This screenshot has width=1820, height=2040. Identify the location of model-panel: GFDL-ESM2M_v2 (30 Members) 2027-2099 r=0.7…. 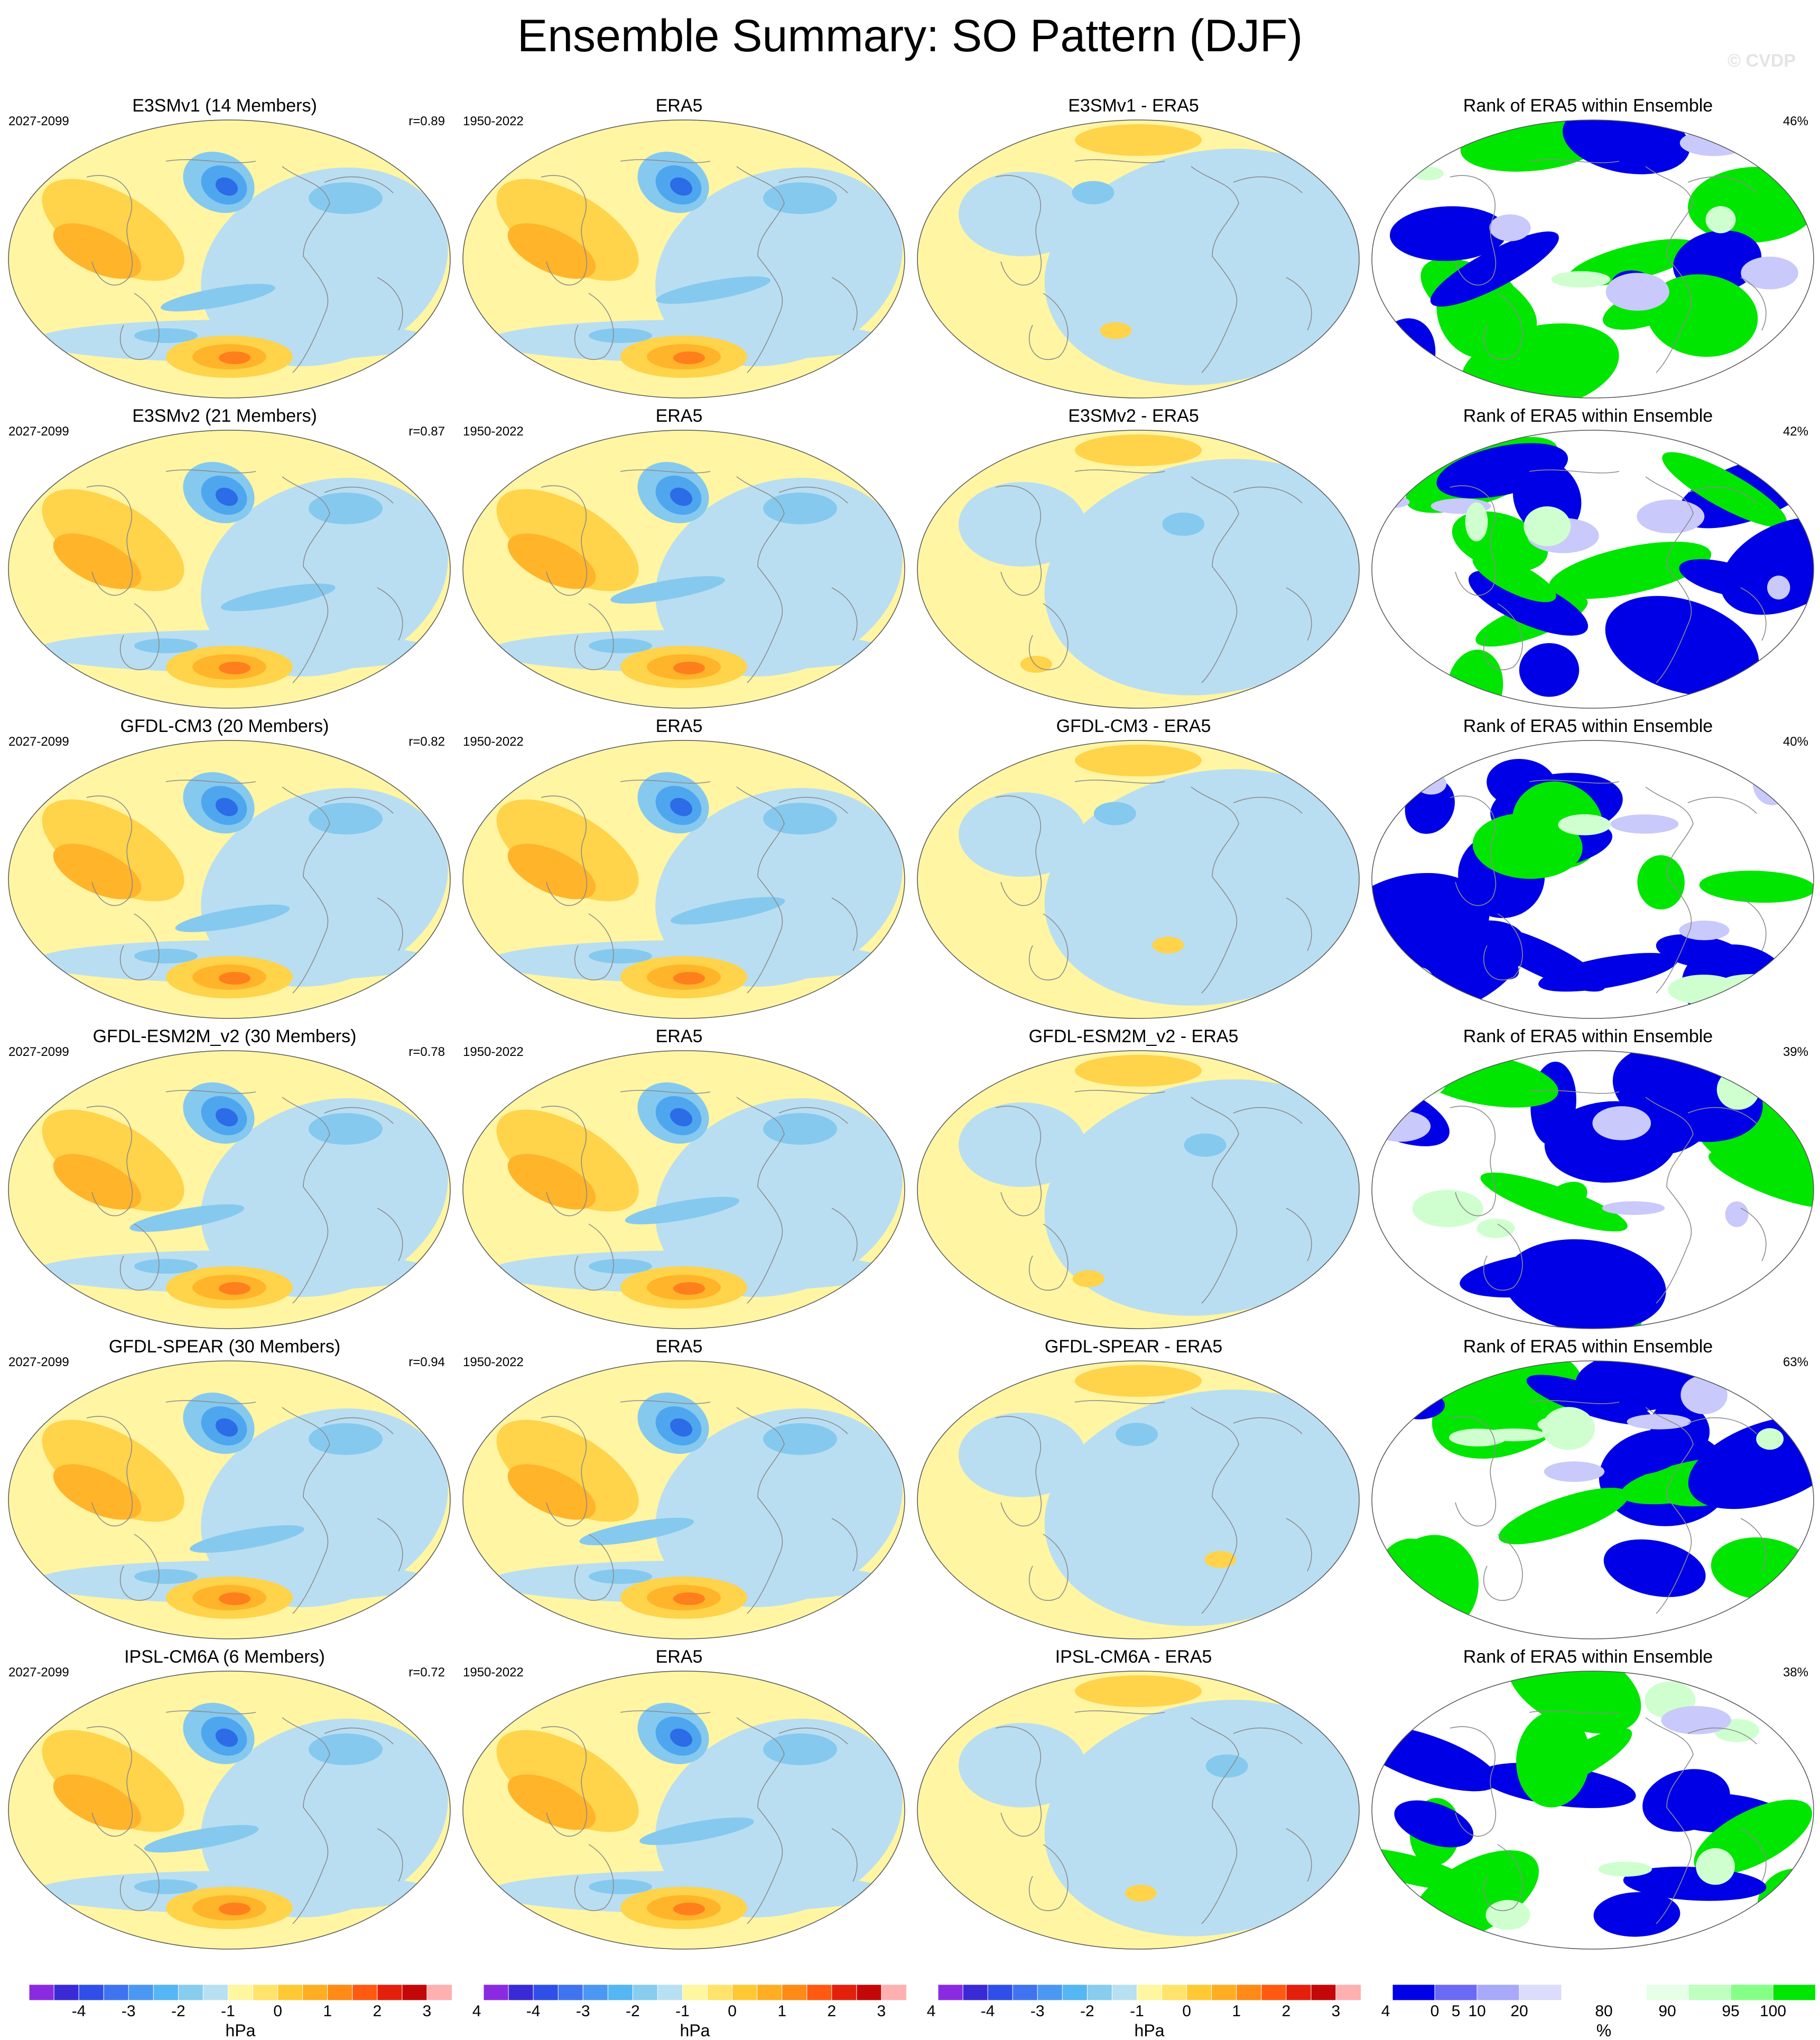
(225, 1180).